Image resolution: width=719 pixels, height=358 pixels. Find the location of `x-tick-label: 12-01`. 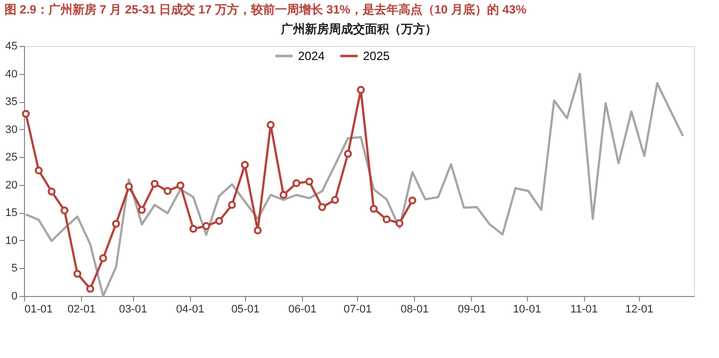

x-tick-label: 12-01 is located at coordinates (639, 310).